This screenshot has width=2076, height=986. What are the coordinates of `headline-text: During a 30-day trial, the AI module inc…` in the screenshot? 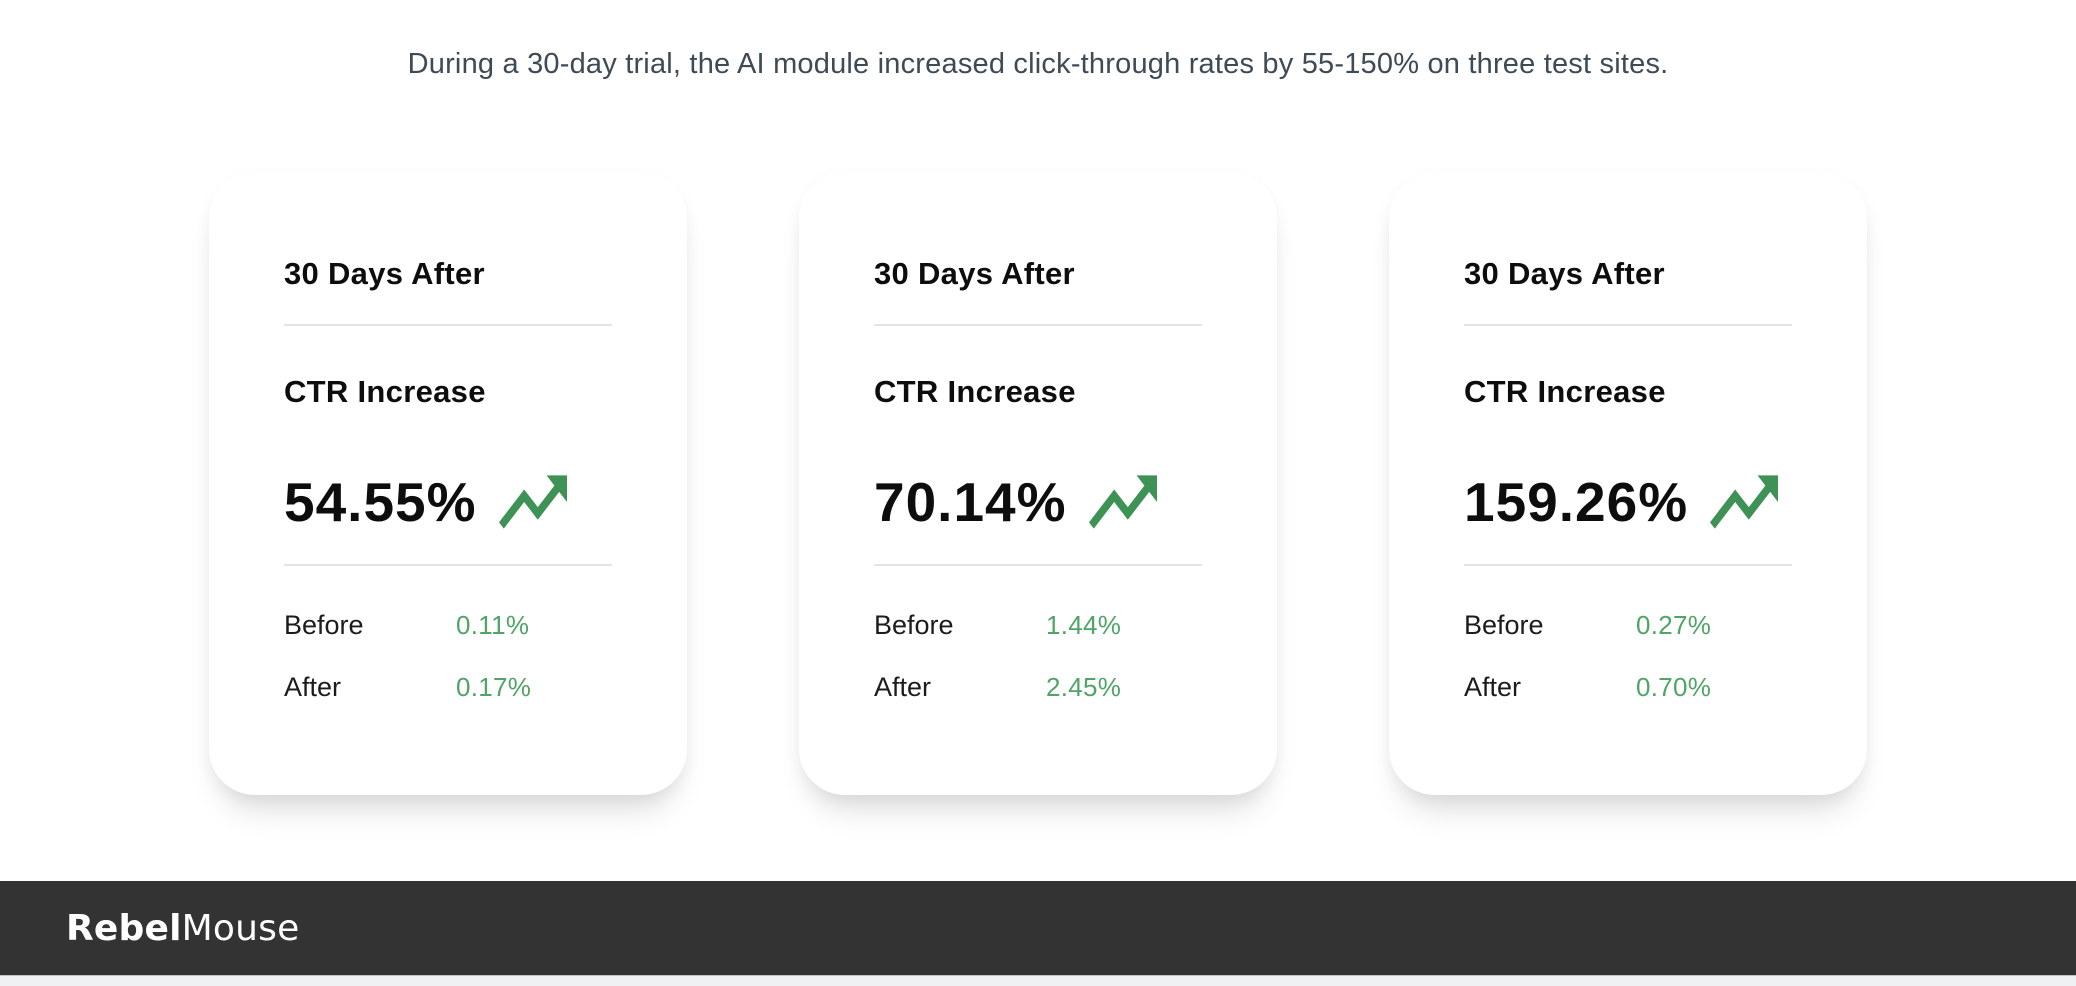 It's located at (1038, 64).